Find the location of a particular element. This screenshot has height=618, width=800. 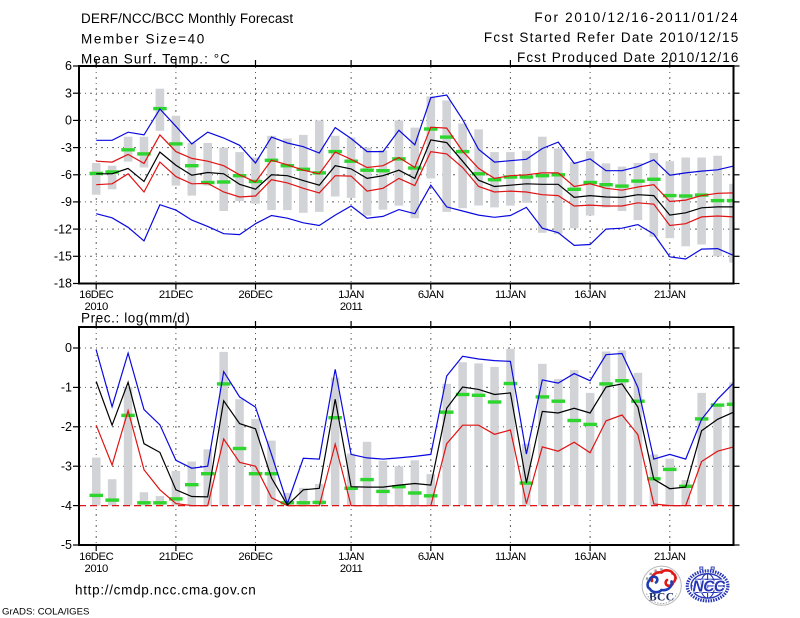

svg-text: -12 is located at coordinates (63, 229).